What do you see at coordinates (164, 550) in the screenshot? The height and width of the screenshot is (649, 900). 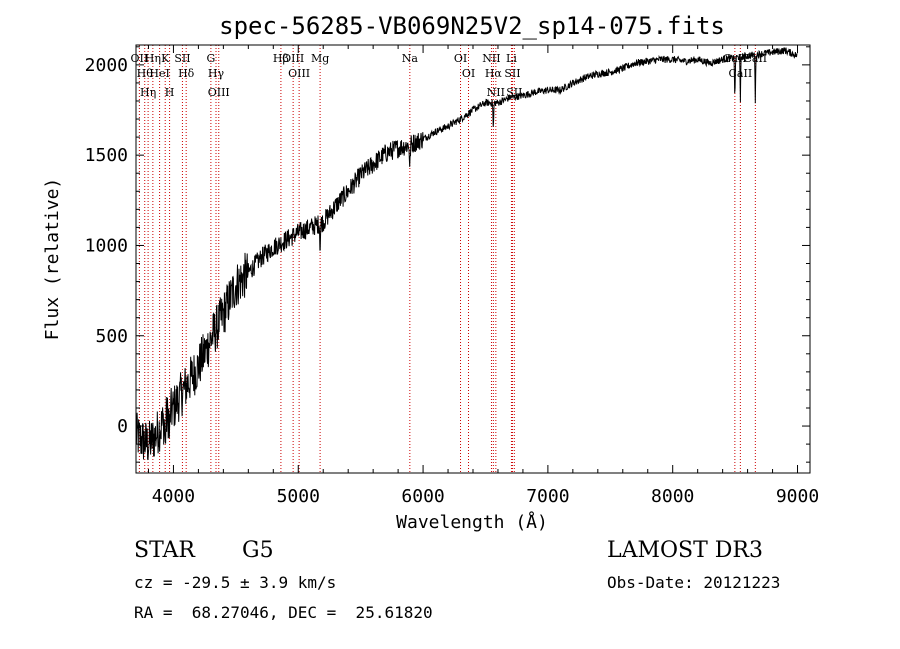 I see `object-class: STAR` at bounding box center [164, 550].